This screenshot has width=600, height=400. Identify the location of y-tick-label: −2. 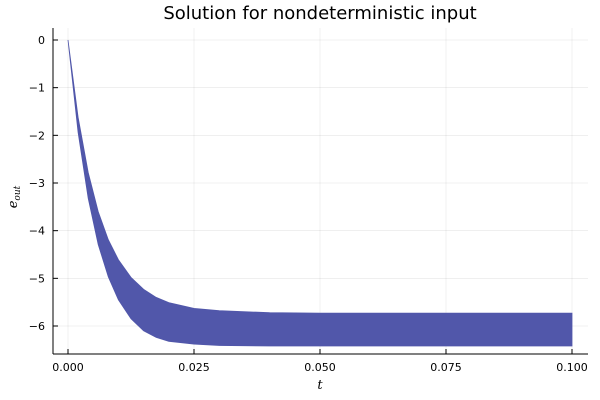
(37, 135).